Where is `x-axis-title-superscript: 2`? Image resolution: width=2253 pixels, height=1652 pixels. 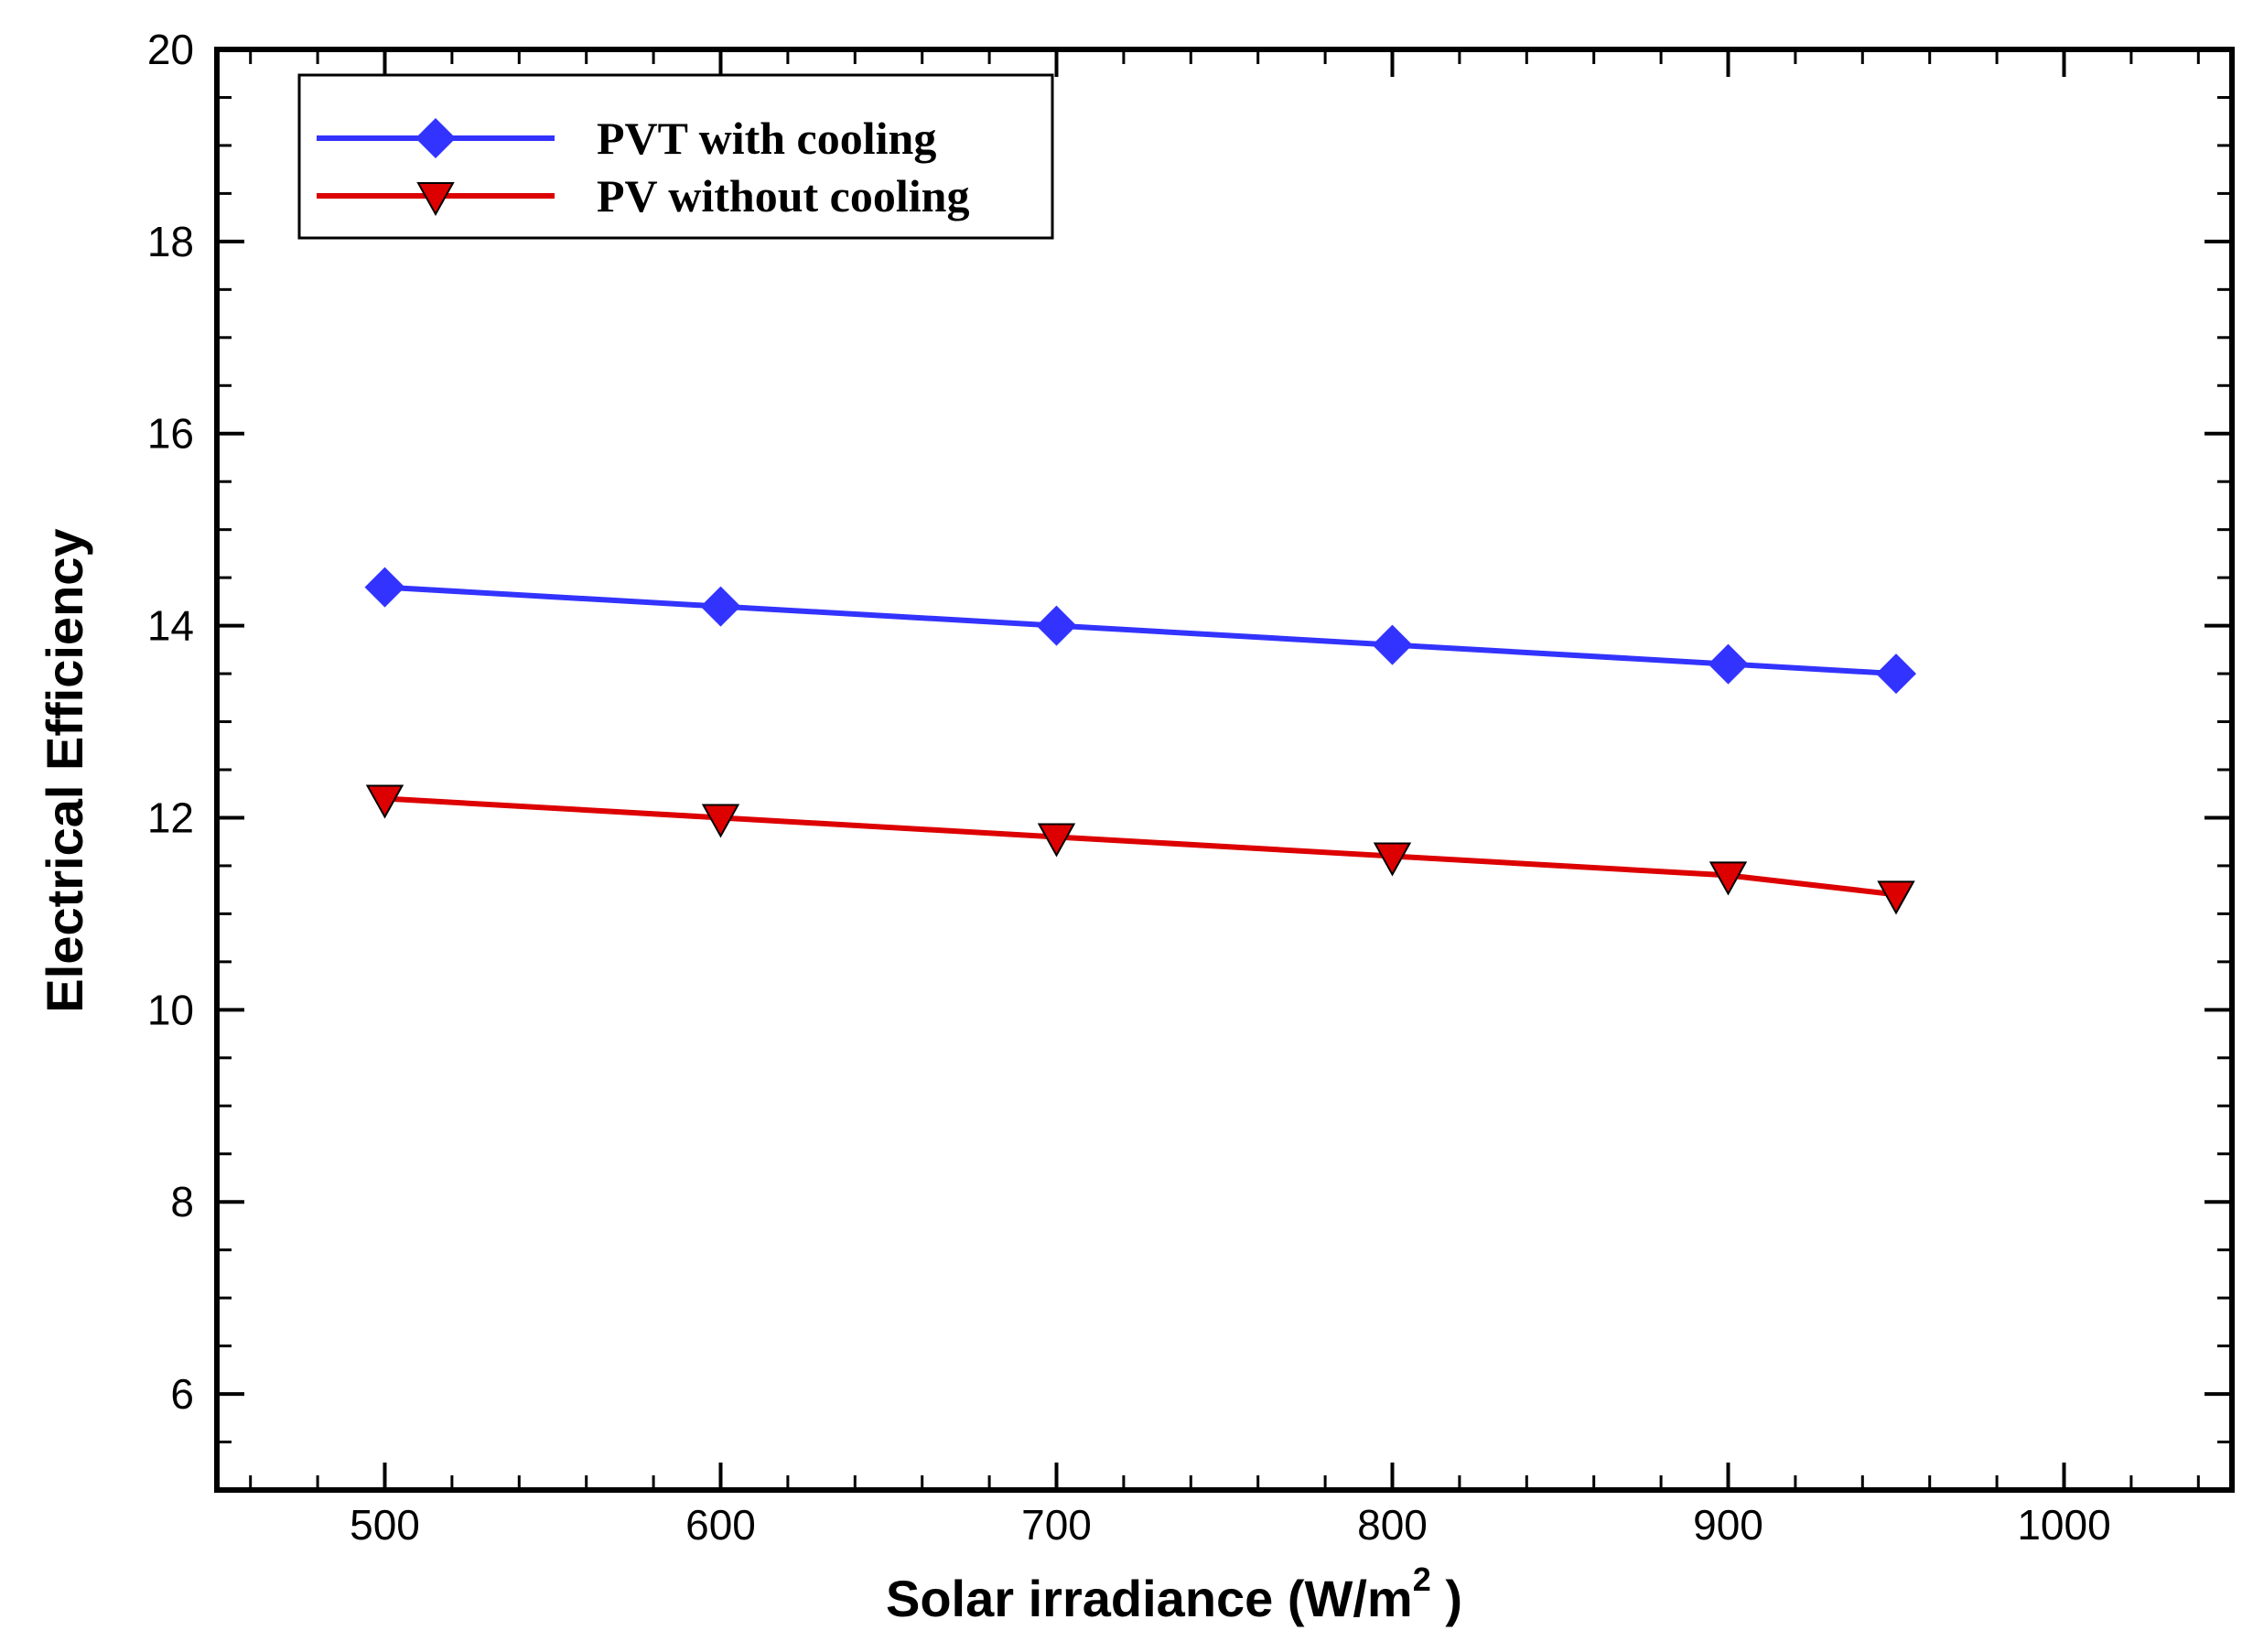 x-axis-title-superscript: 2 is located at coordinates (1422, 1579).